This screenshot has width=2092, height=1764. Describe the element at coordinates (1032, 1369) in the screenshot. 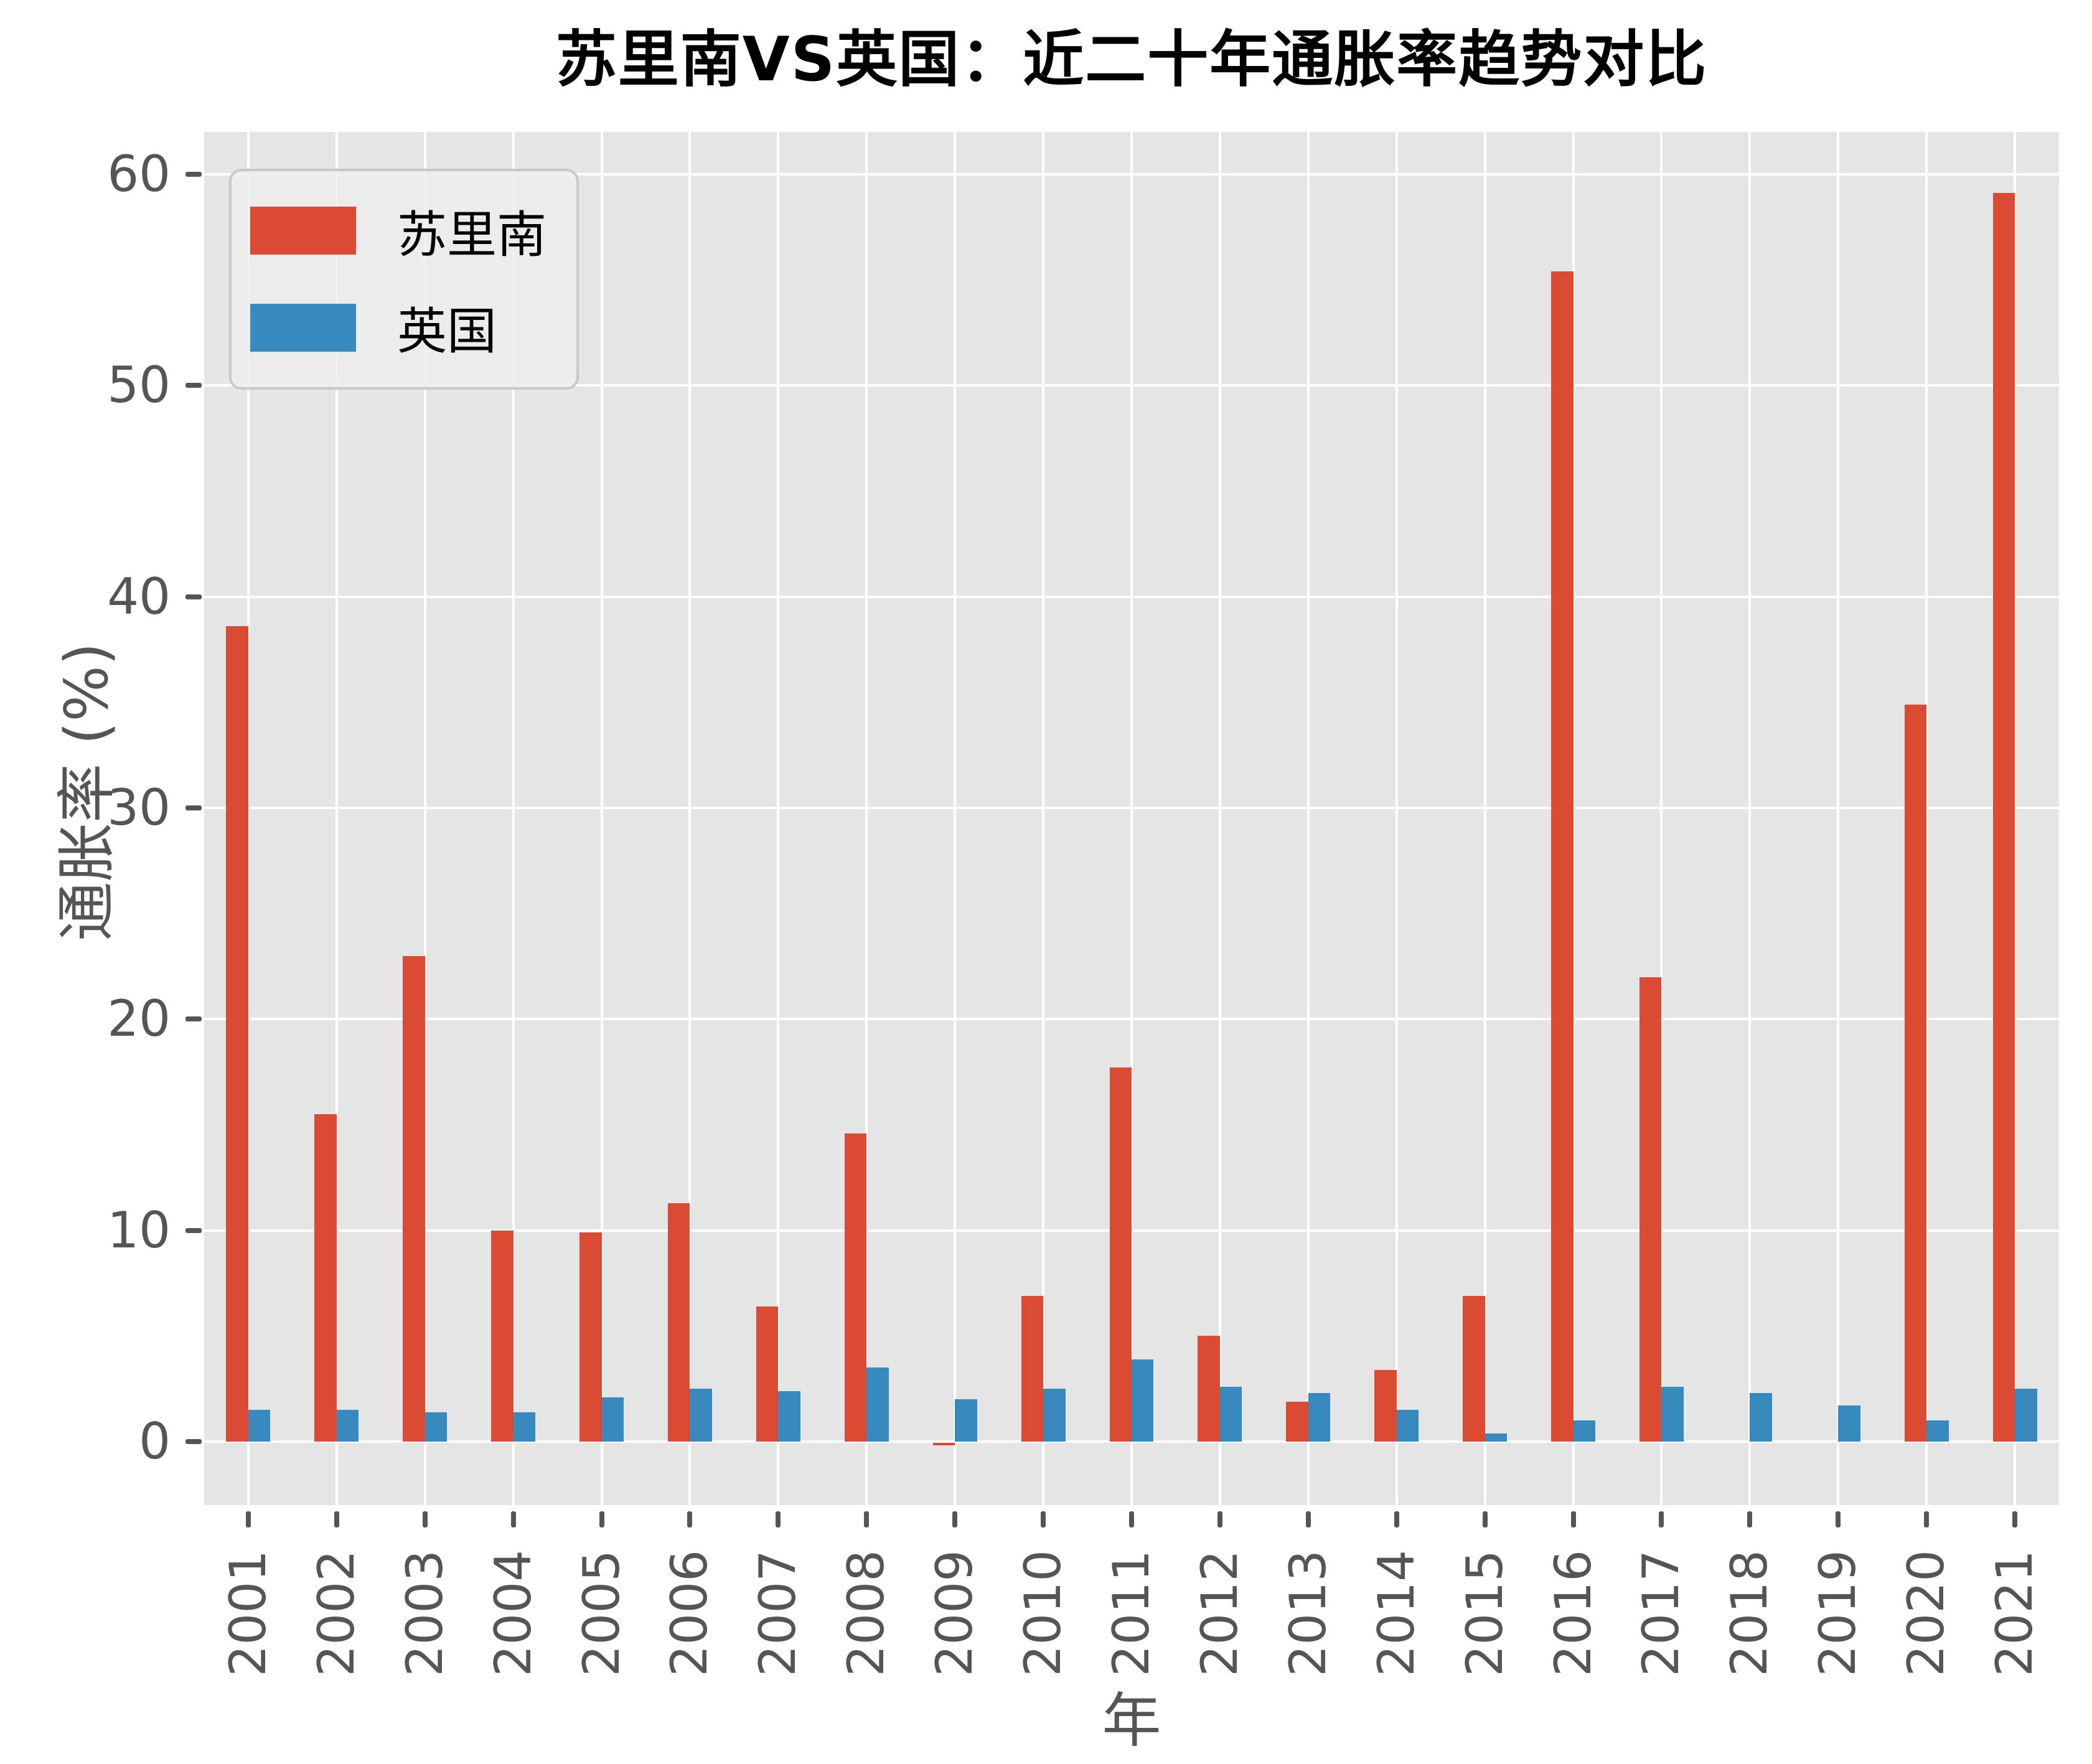

I see `bar-苏里南-2010` at that location.